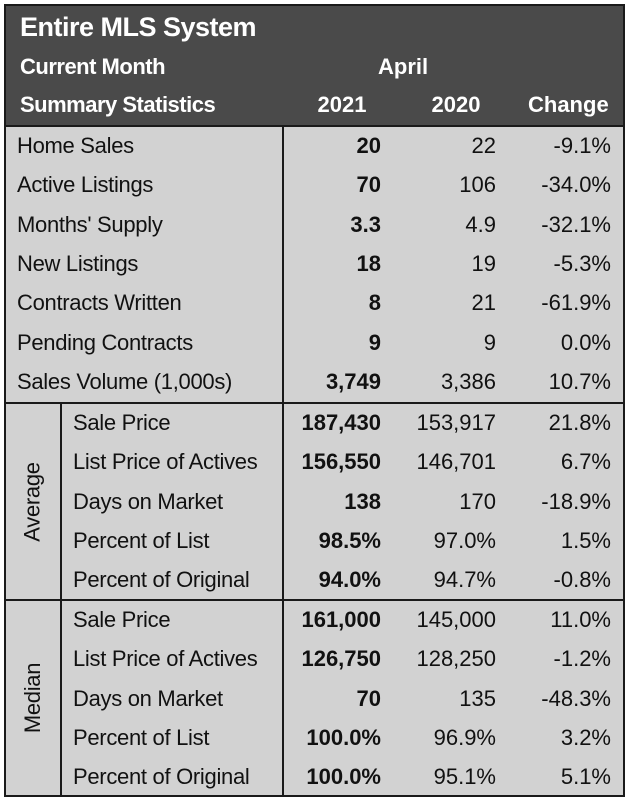  Describe the element at coordinates (138, 27) in the screenshot. I see `table-title: Entire MLS System` at that location.